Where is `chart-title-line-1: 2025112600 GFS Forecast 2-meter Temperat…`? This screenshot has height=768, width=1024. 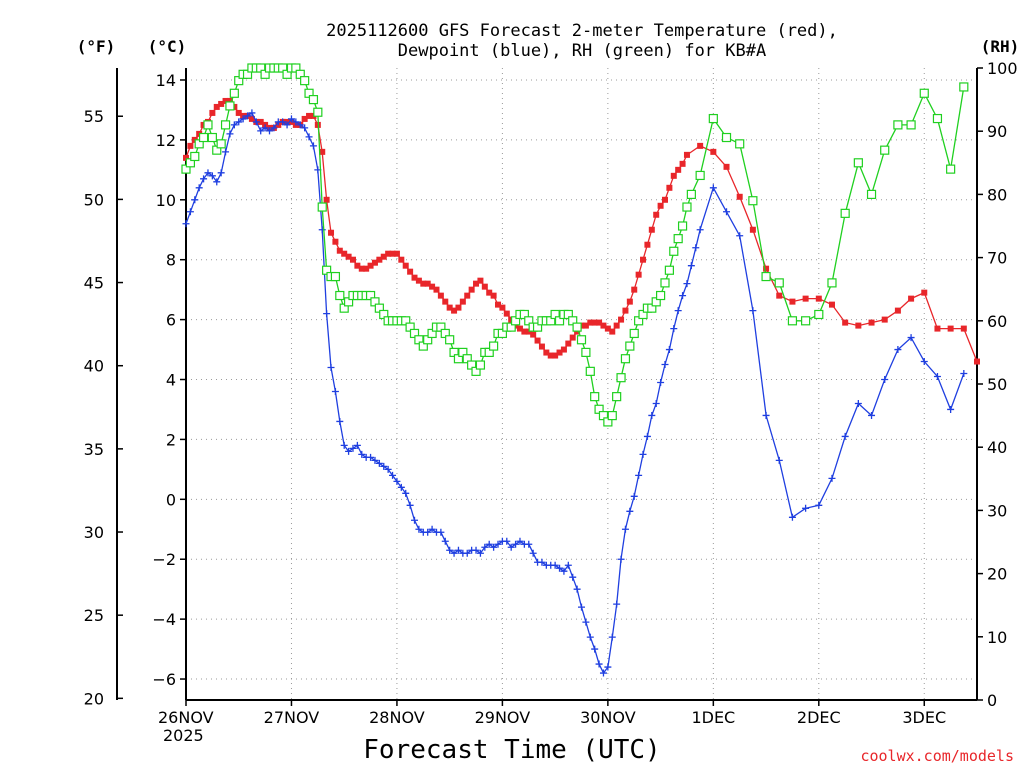
chart-title-line-1: 2025112600 GFS Forecast 2-meter Temperat… is located at coordinates (582, 31).